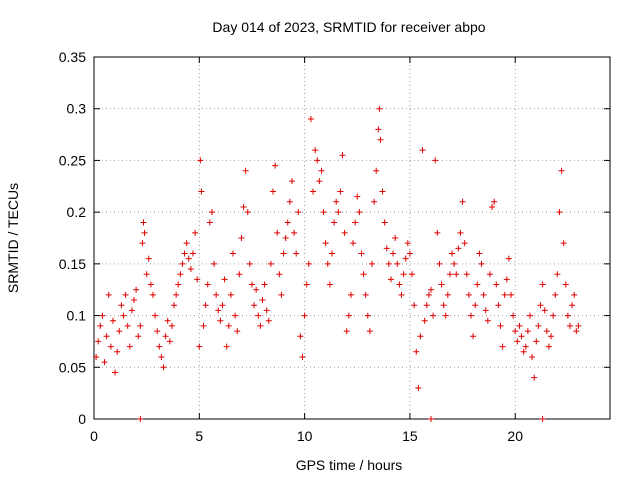 The height and width of the screenshot is (480, 640). Describe the element at coordinates (515, 436) in the screenshot. I see `x-tick-label: 20` at that location.